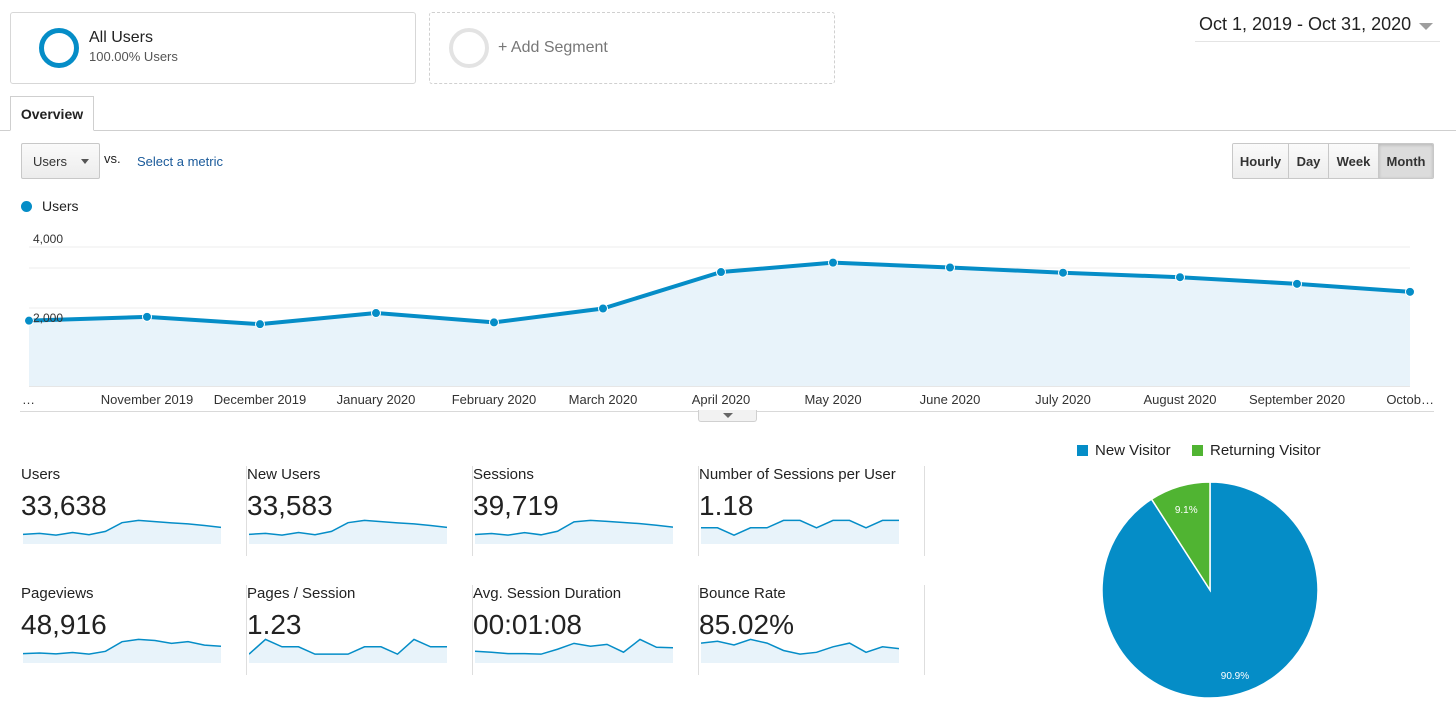  I want to click on kpi-label: Number of Sessions per User, so click(797, 474).